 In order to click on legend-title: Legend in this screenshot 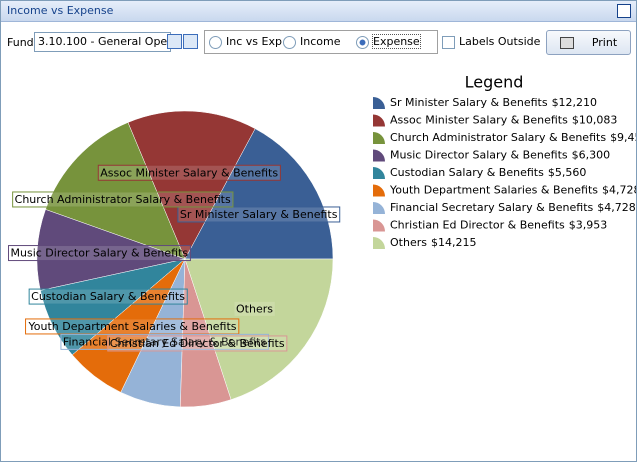, I will do `click(494, 82)`.